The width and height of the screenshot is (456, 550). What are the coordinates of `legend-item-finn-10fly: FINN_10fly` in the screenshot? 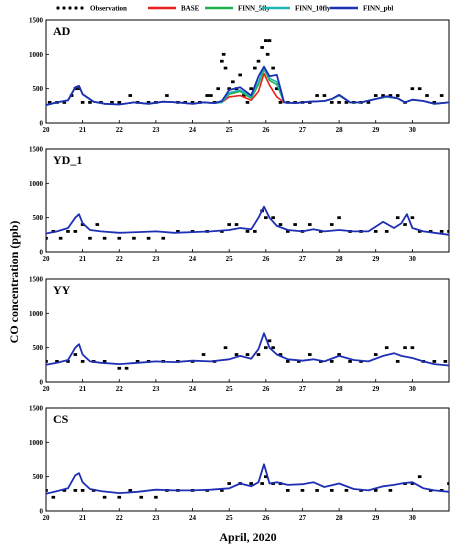 It's located at (296, 9).